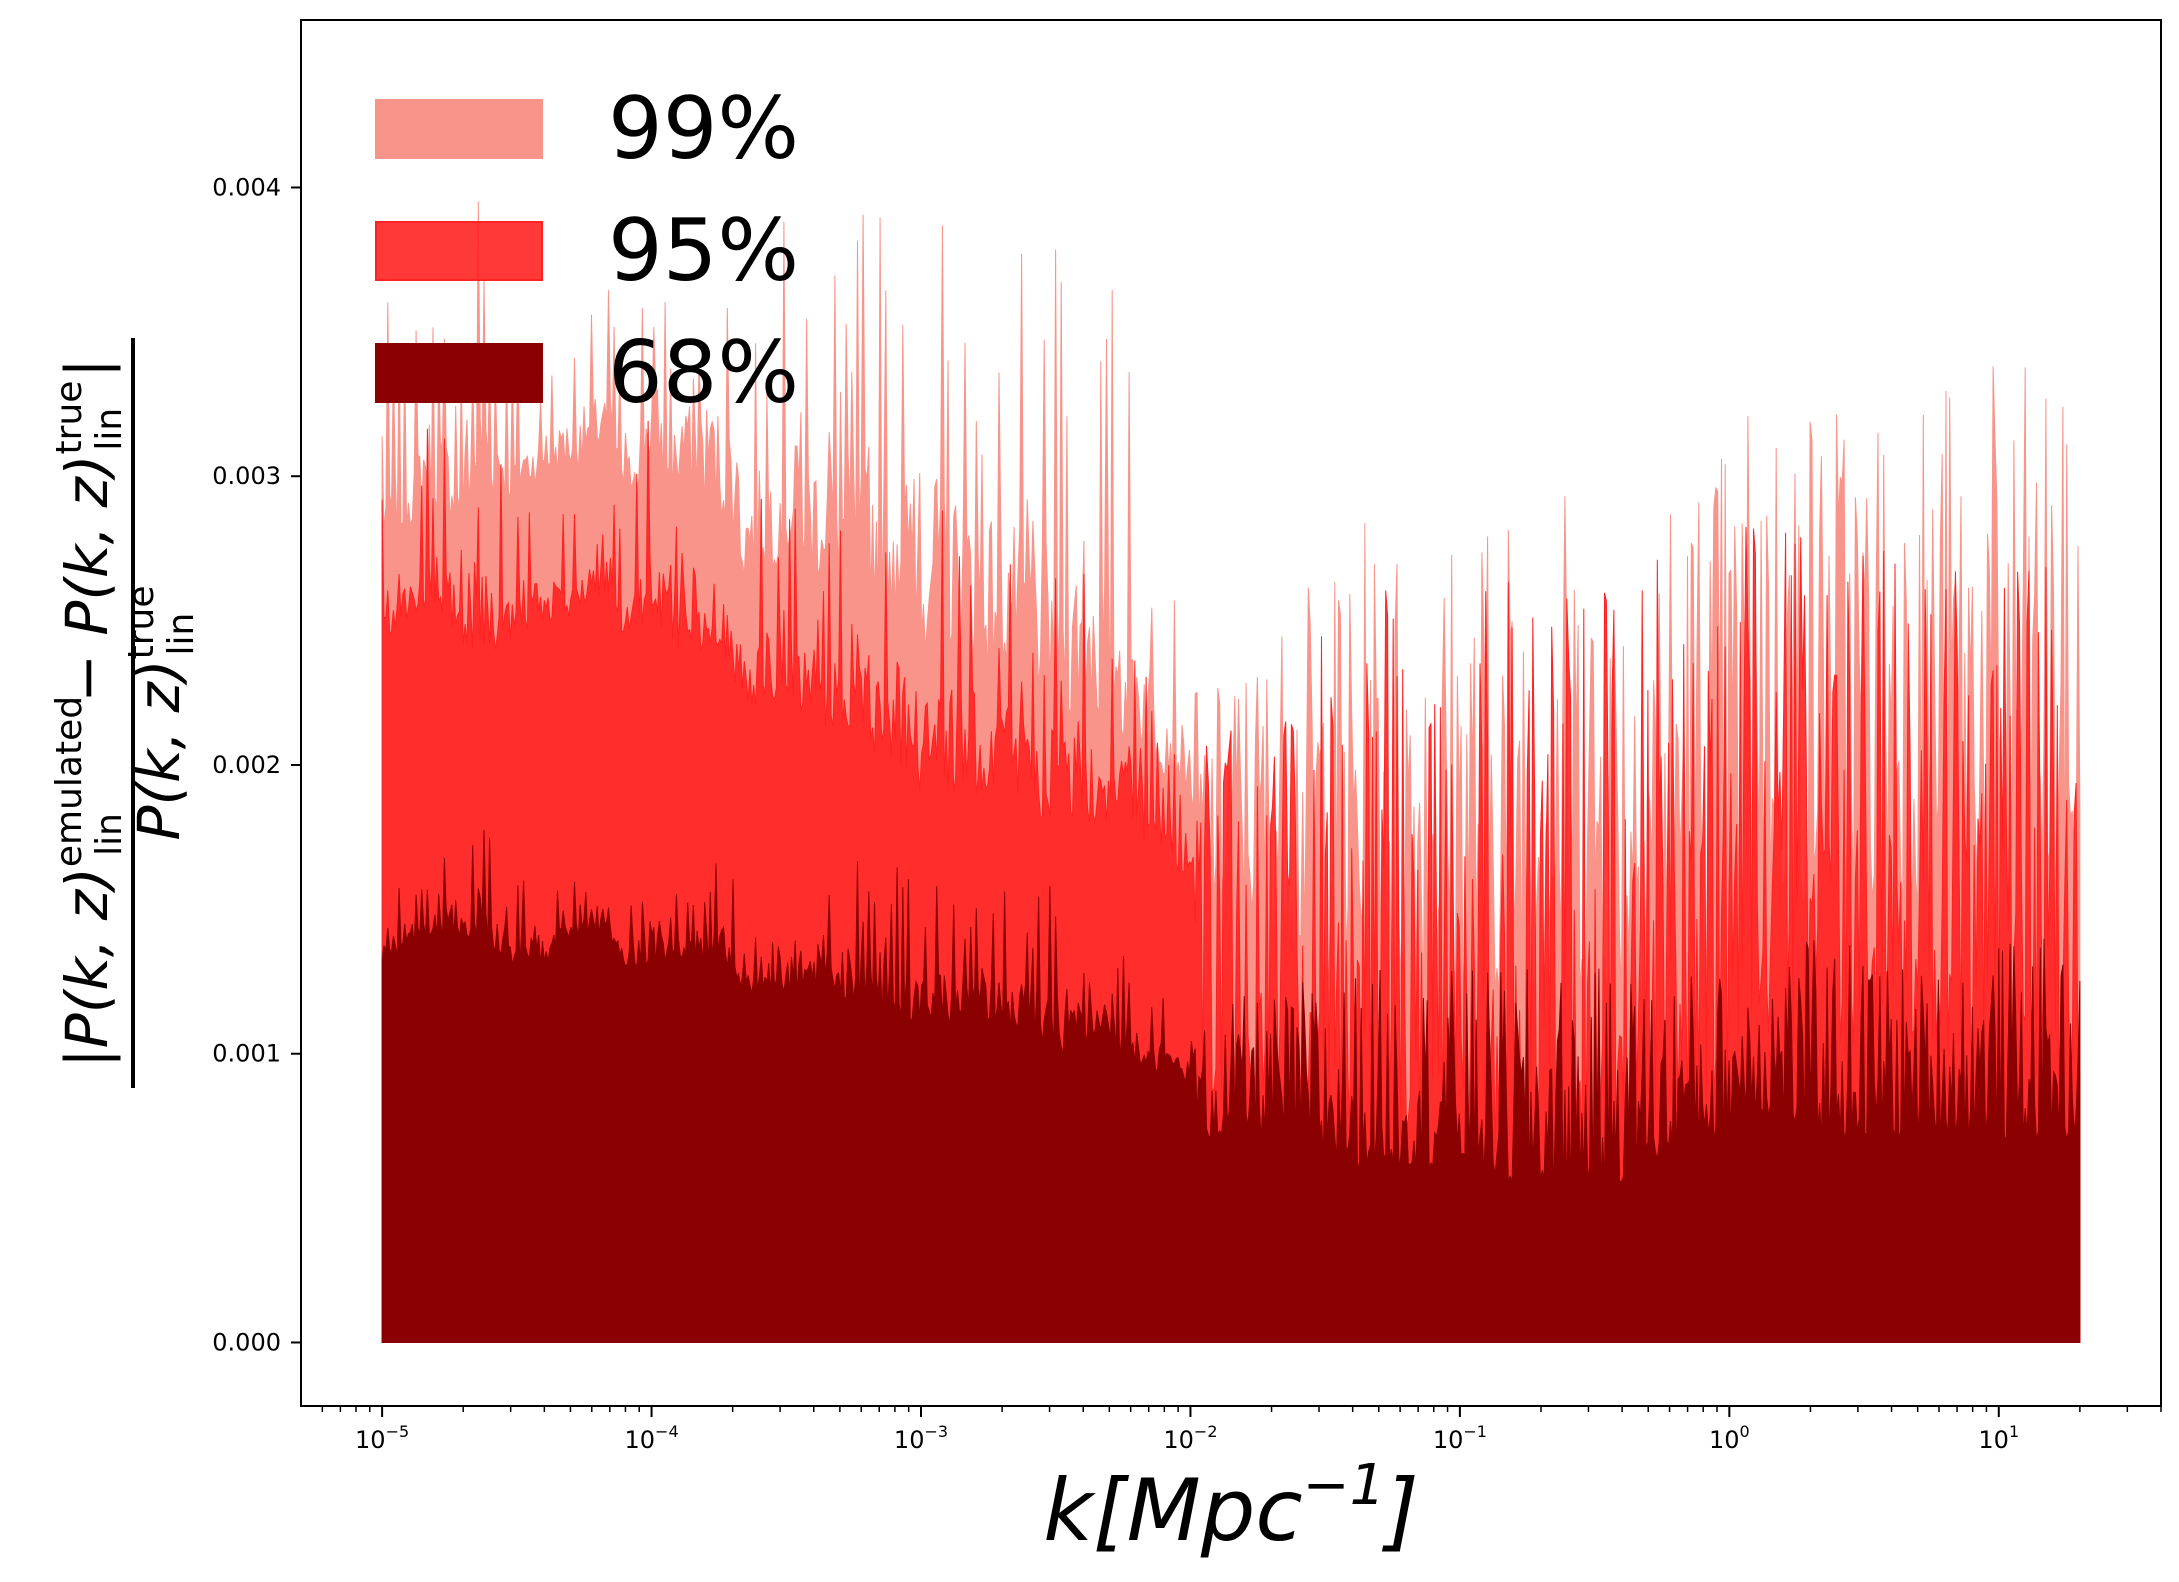 Image resolution: width=2179 pixels, height=1582 pixels. I want to click on legend-label-95pct: 95%, so click(703, 251).